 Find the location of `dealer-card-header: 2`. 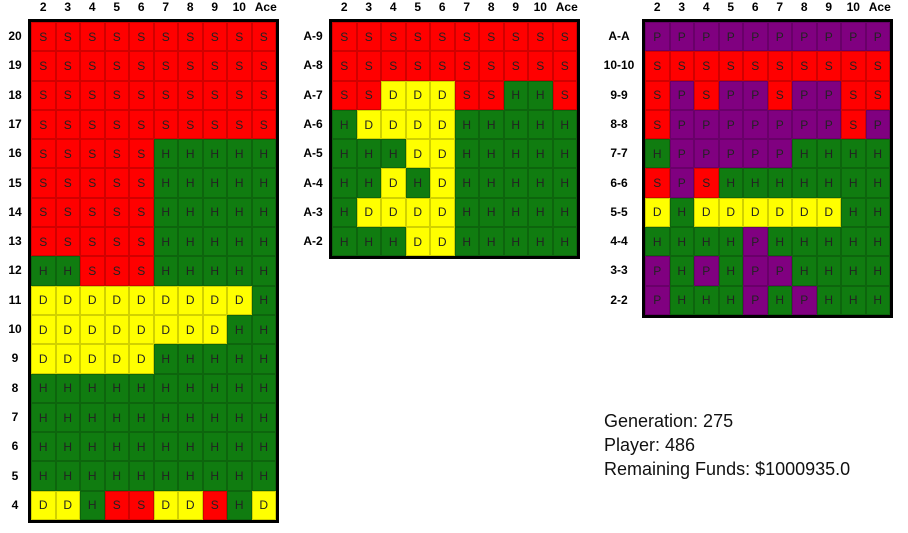

dealer-card-header: 2 is located at coordinates (344, 7).